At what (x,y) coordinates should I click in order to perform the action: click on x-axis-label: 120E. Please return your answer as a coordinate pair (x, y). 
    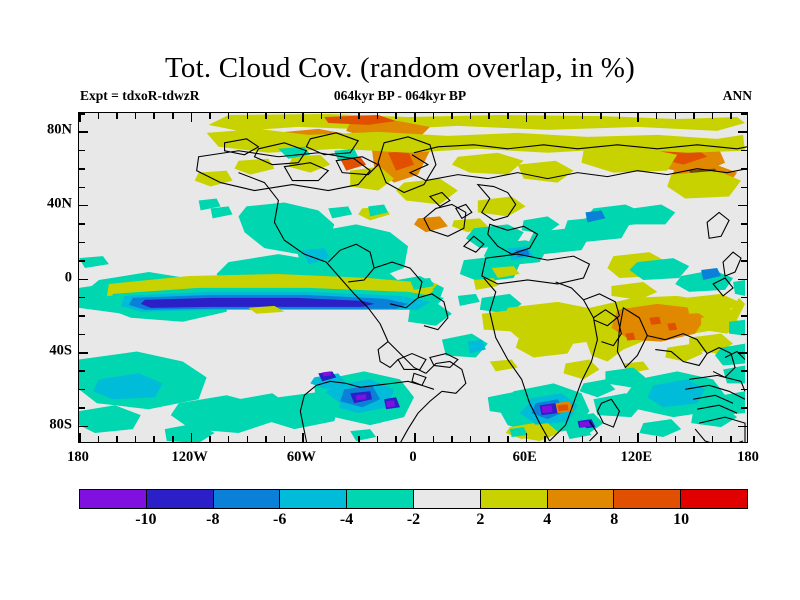
    Looking at the image, I should click on (636, 457).